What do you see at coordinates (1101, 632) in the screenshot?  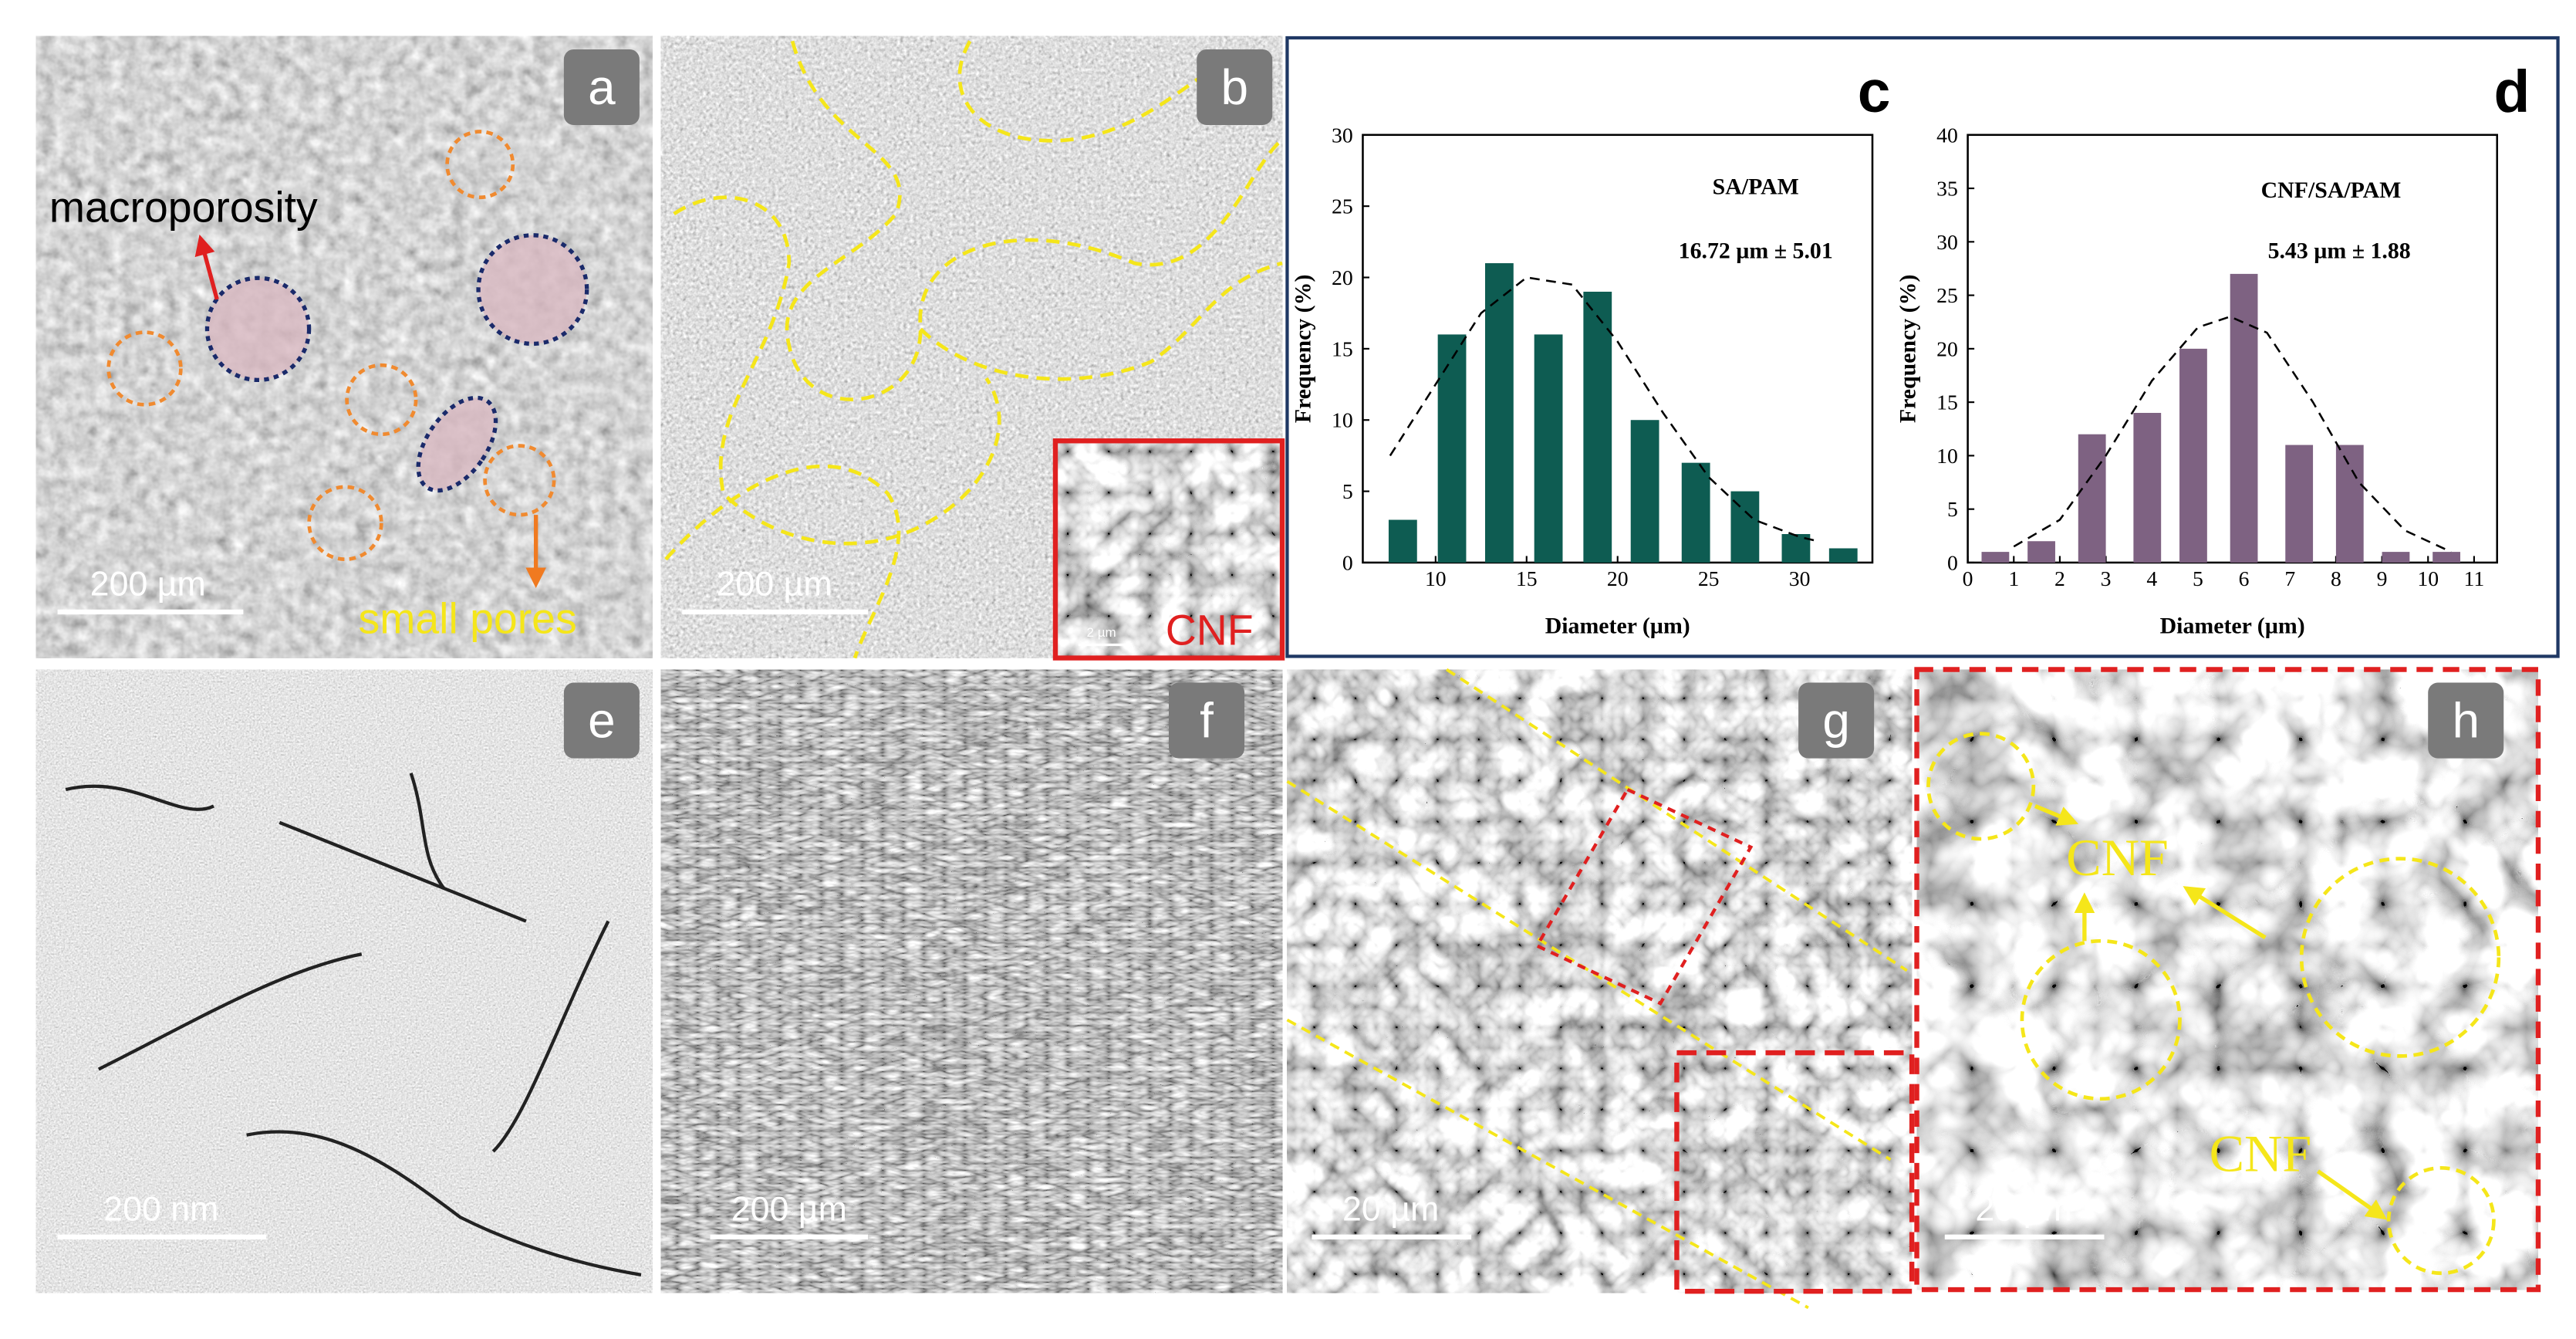 I see `scale-bar-label: 2 µm` at bounding box center [1101, 632].